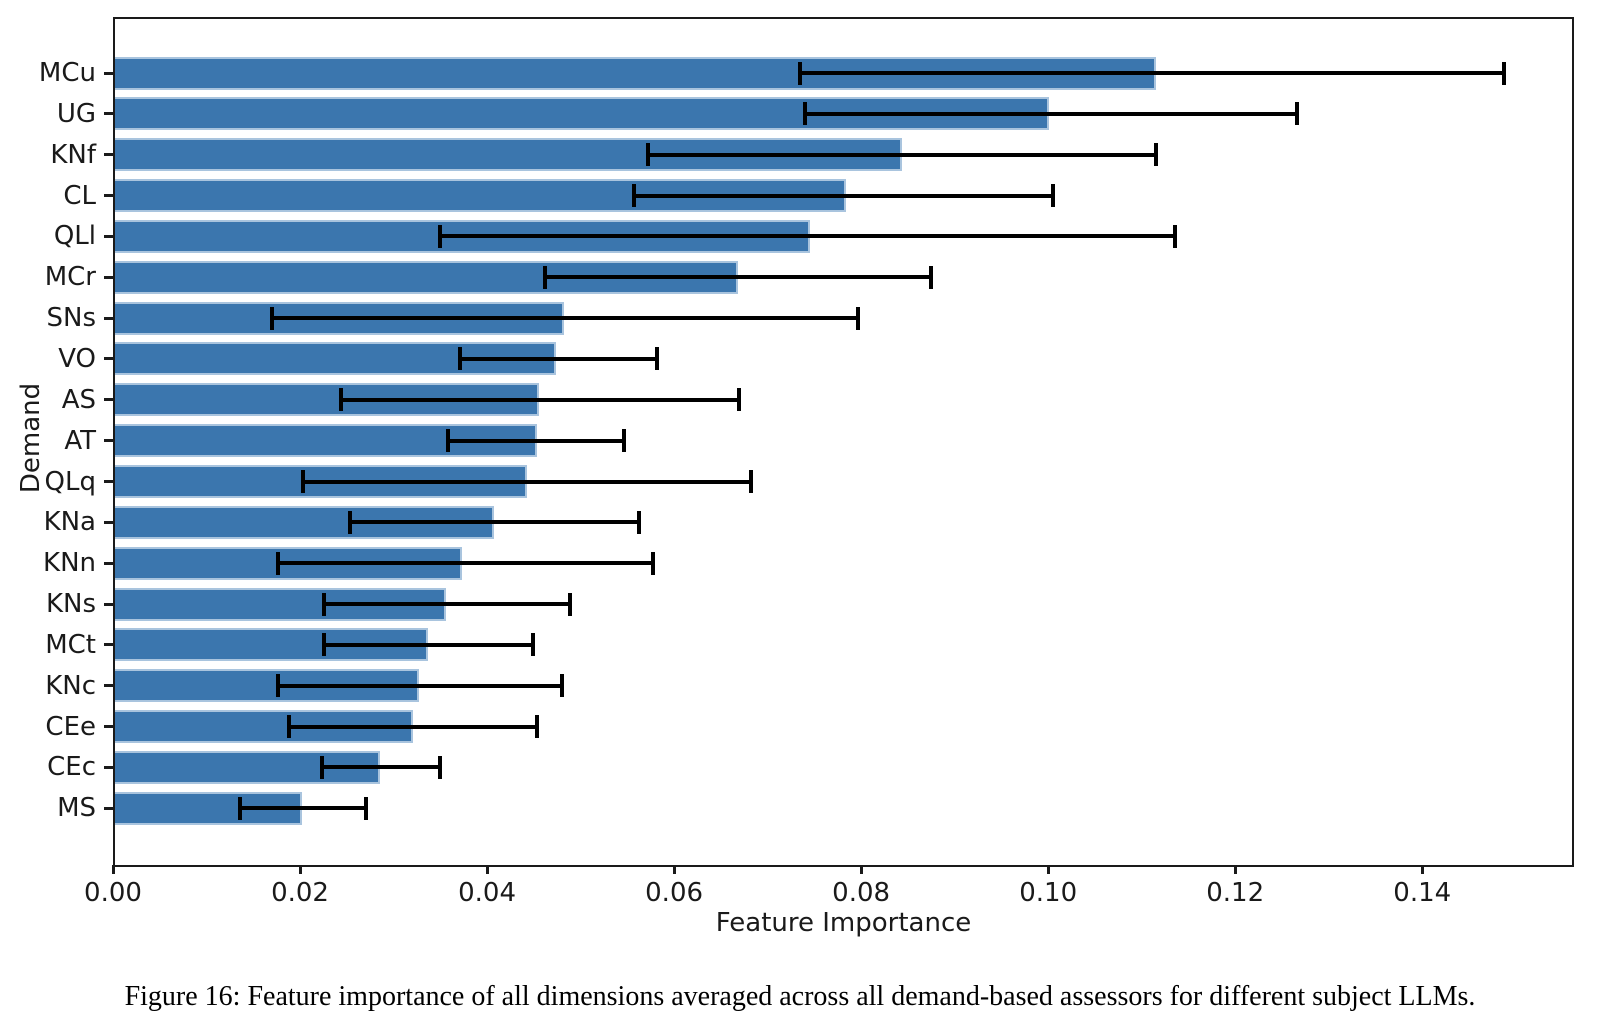 The image size is (1600, 1033). What do you see at coordinates (1297, 114) in the screenshot?
I see `error-cap-high-UG` at bounding box center [1297, 114].